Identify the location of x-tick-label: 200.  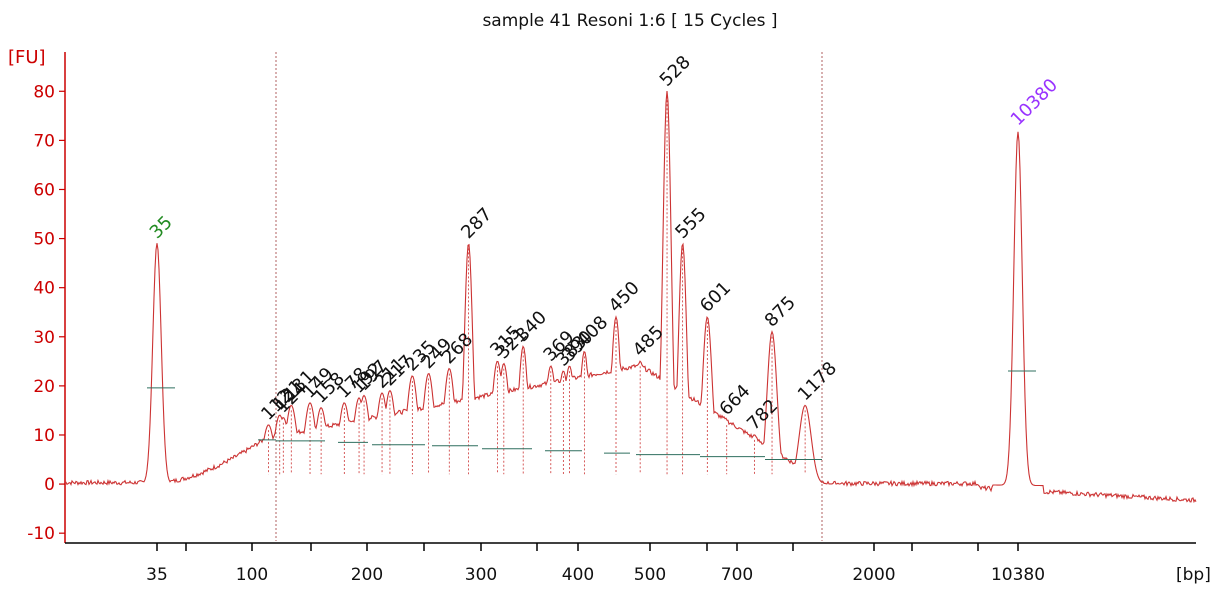
(367, 575).